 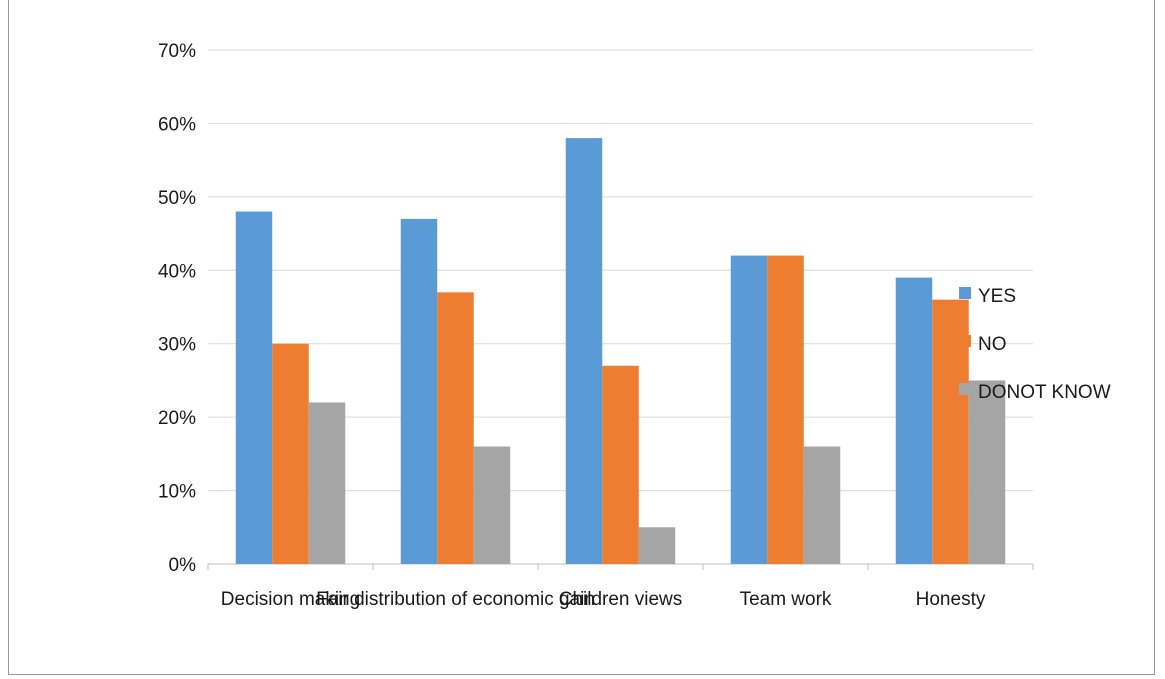 I want to click on y-tick-label: 30%, so click(x=177, y=345).